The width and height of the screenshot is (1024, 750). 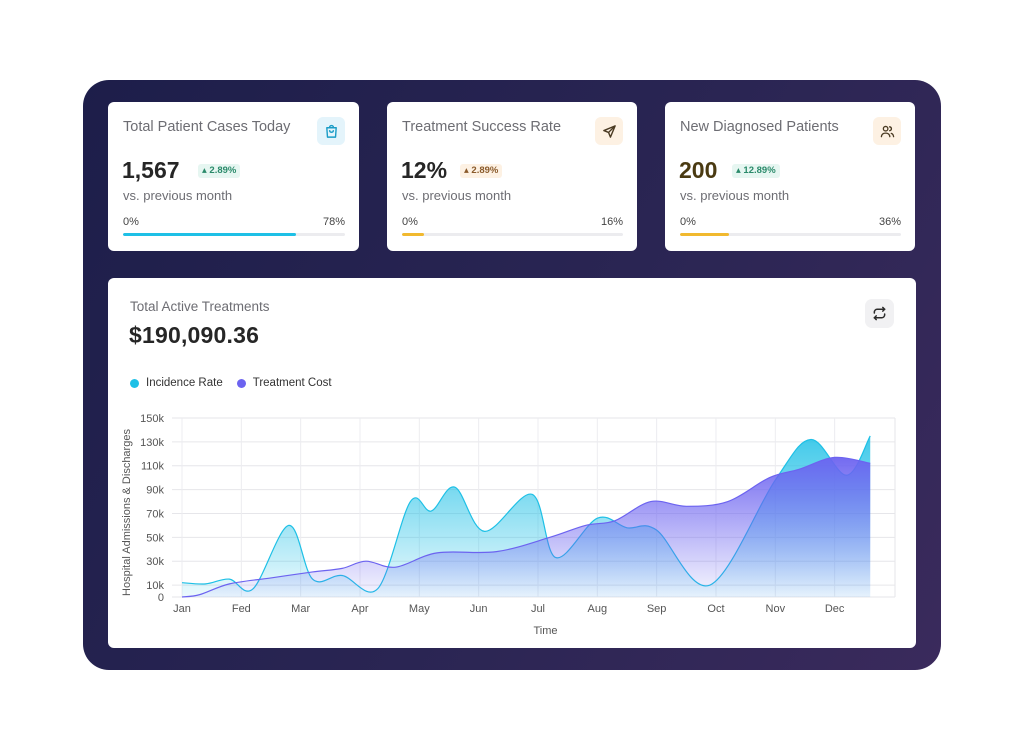 I want to click on repeat-icon, so click(x=879, y=313).